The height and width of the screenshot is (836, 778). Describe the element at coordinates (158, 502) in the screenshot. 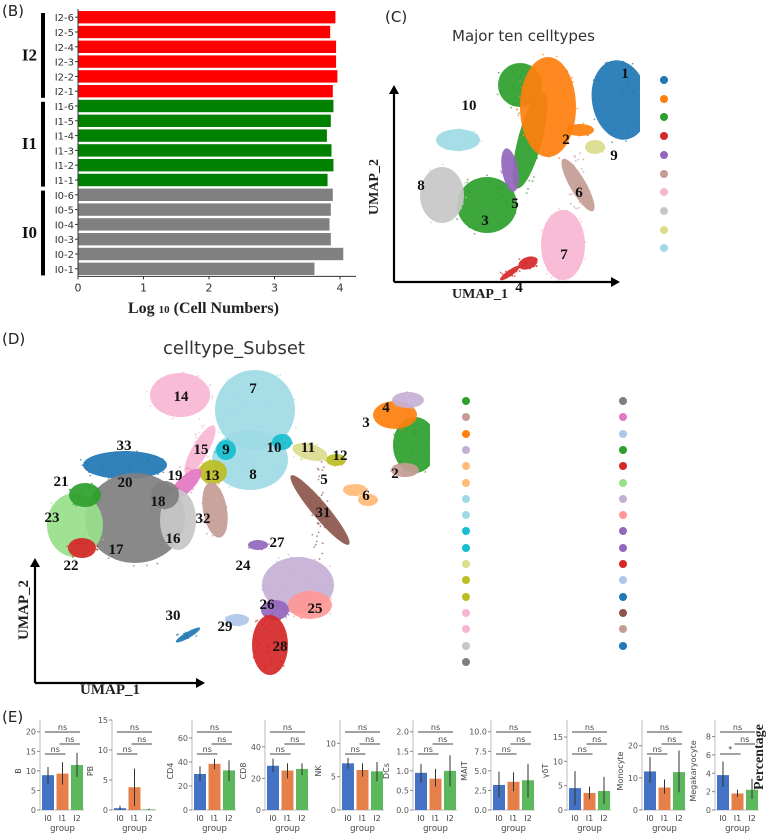

I see `cluster-number-18: 18` at that location.